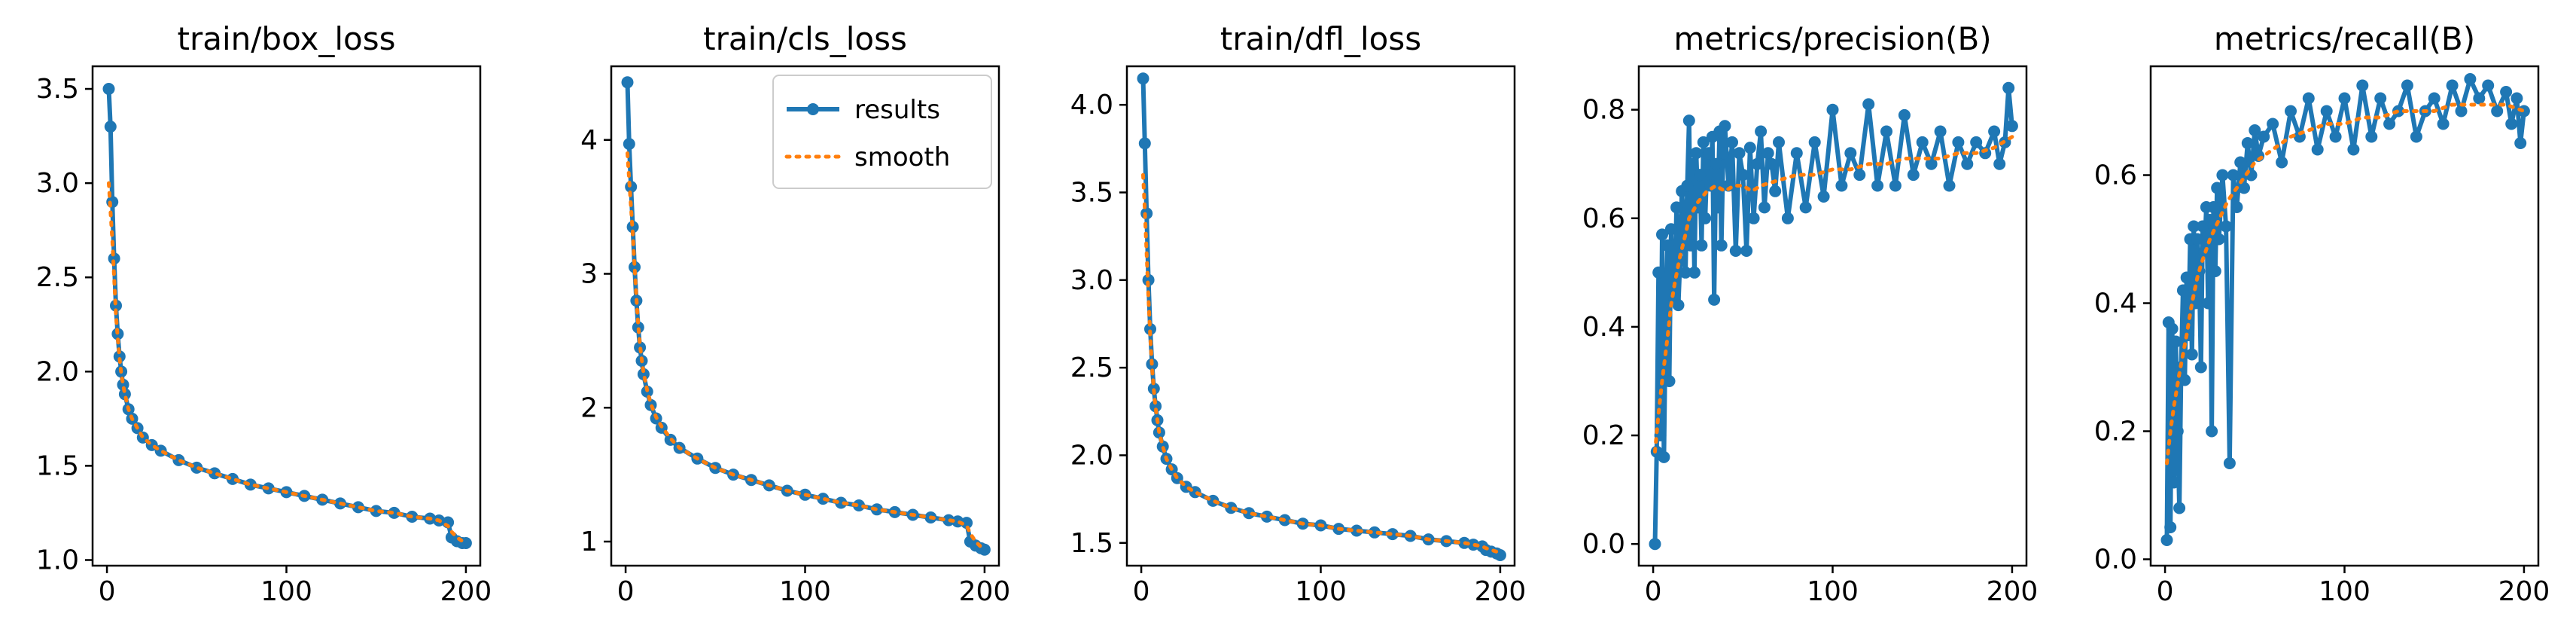 The image size is (2576, 641). I want to click on y-tick-label: 0.6, so click(1604, 218).